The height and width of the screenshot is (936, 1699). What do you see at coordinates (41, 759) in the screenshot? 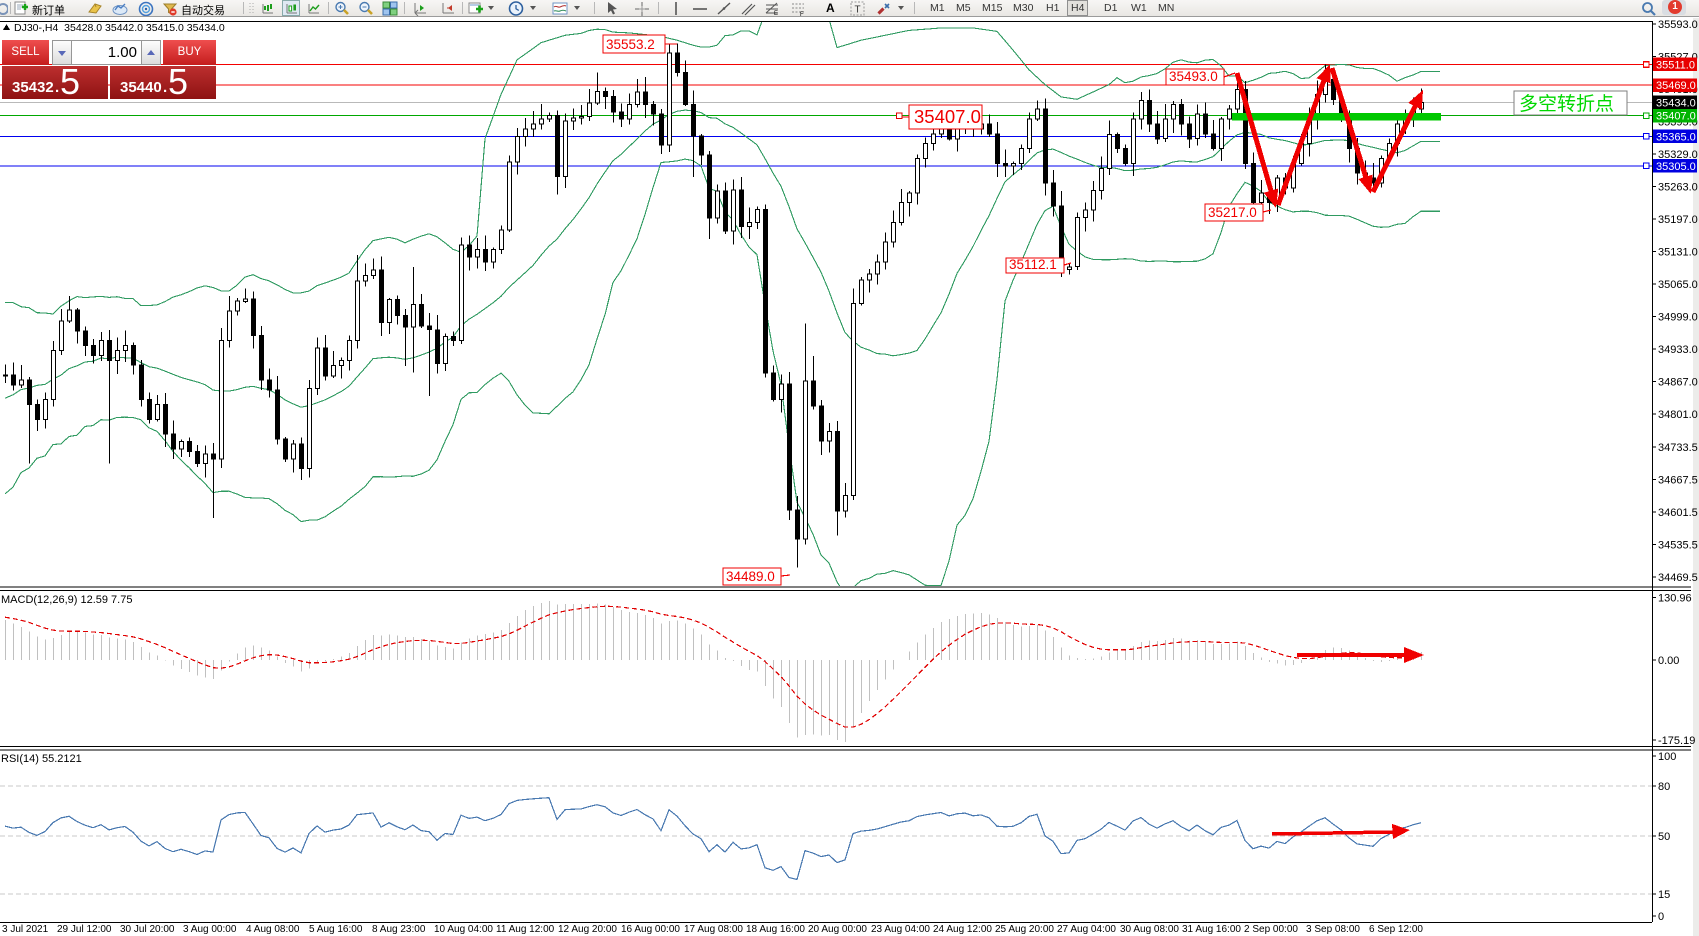
I see `svg-text: RSI(14) 55.2121` at bounding box center [41, 759].